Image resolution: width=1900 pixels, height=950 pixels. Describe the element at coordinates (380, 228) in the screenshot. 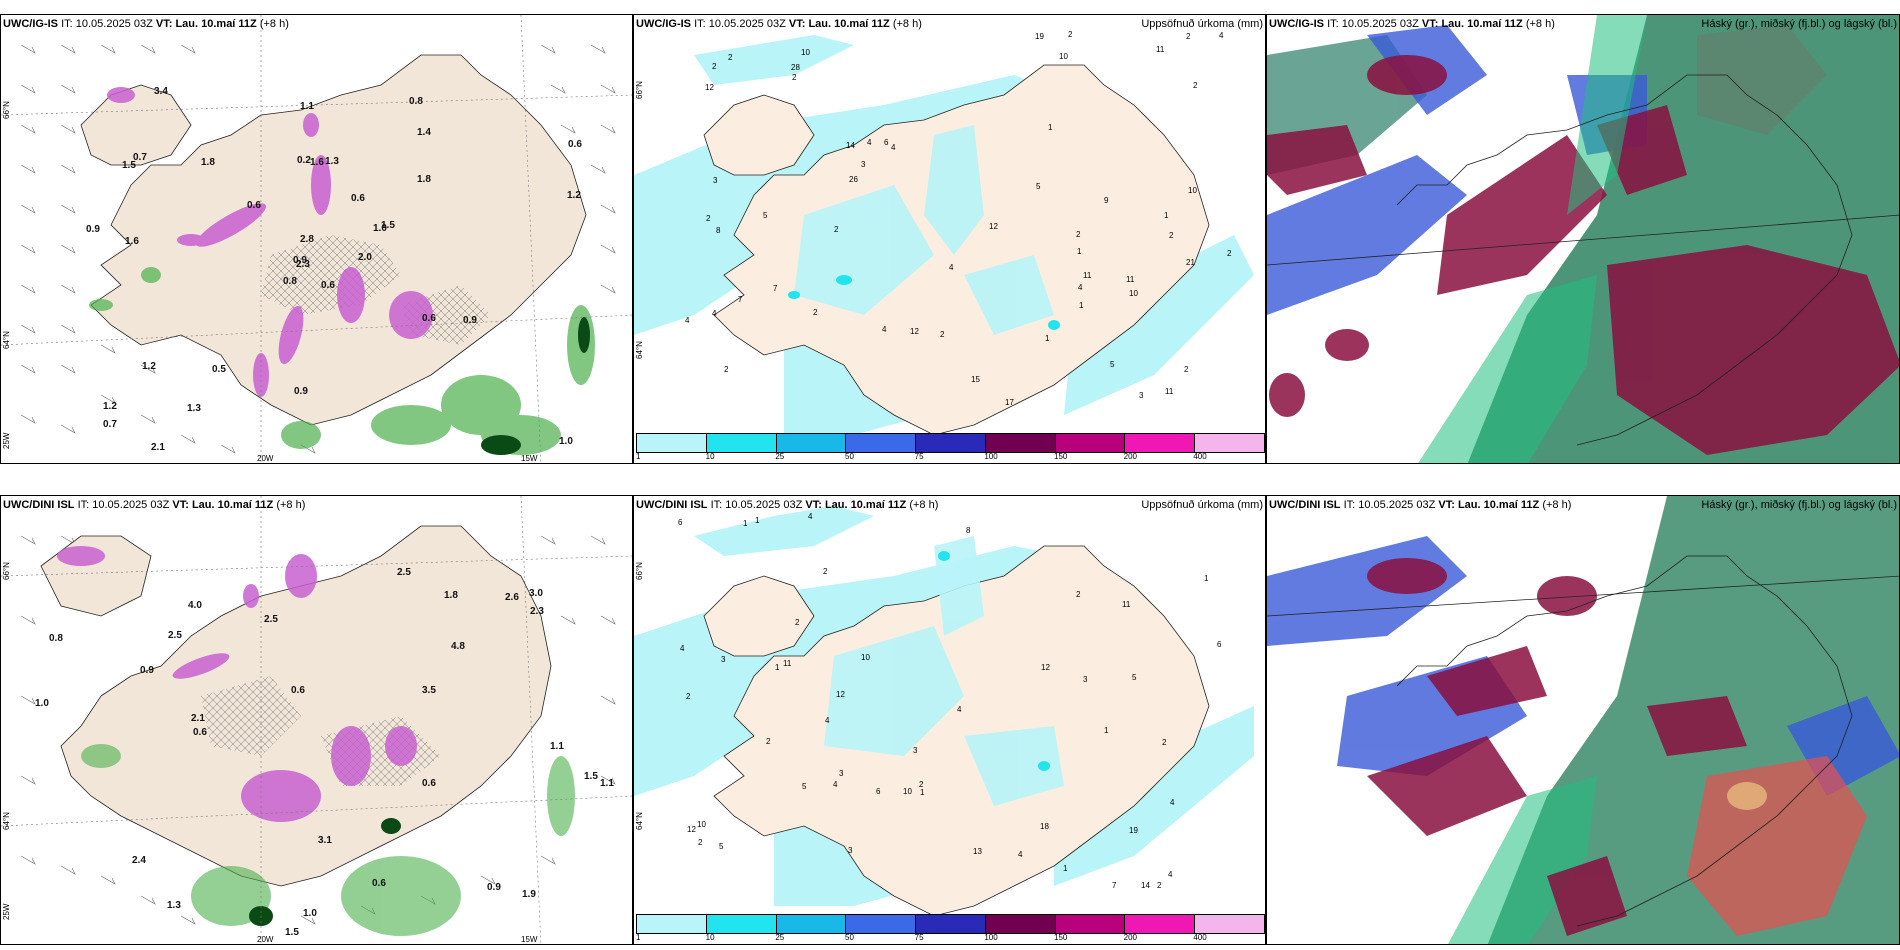

I see `value-label: 1.0` at that location.